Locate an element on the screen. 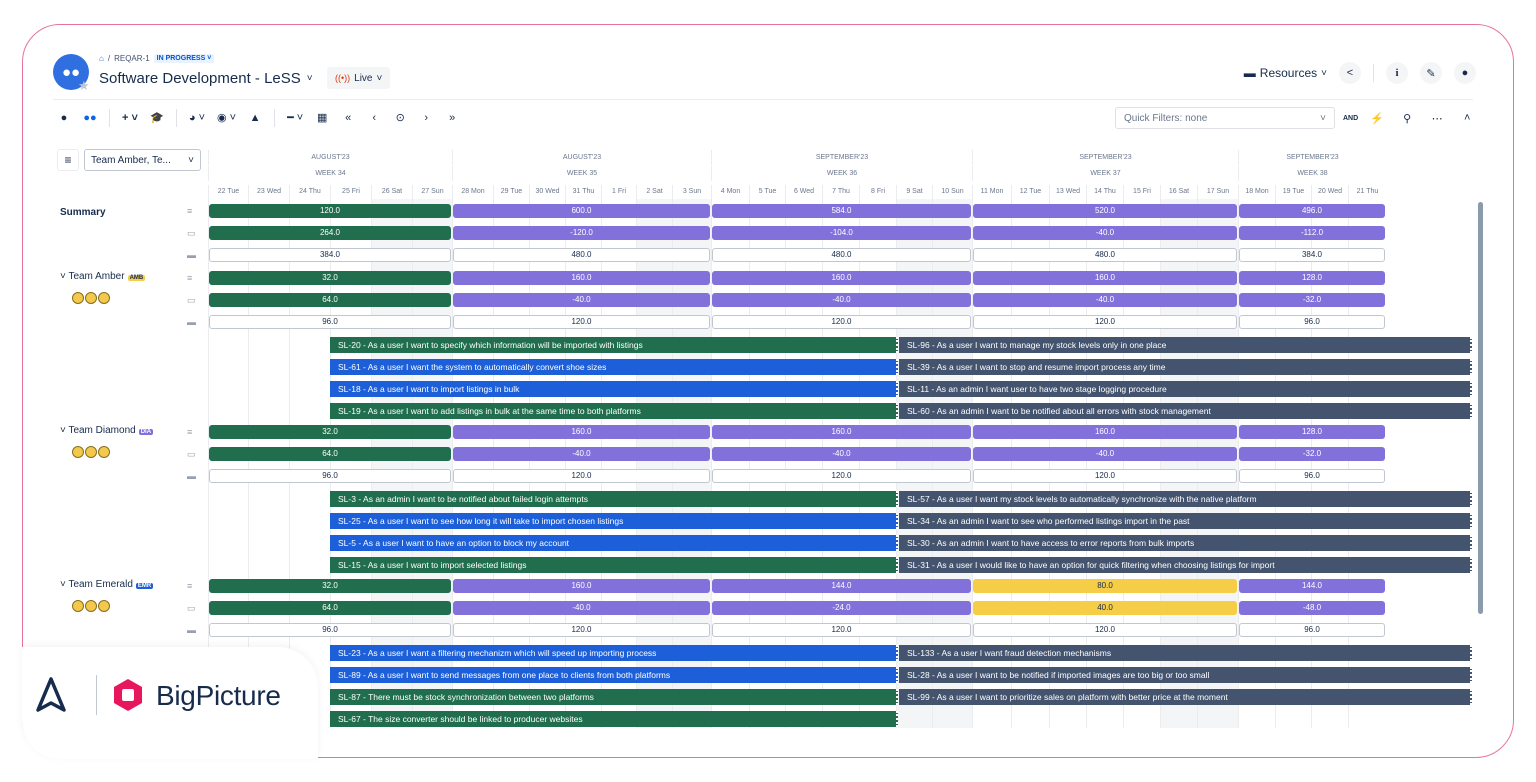 The image size is (1536, 782). forward-icon: › is located at coordinates (426, 117).